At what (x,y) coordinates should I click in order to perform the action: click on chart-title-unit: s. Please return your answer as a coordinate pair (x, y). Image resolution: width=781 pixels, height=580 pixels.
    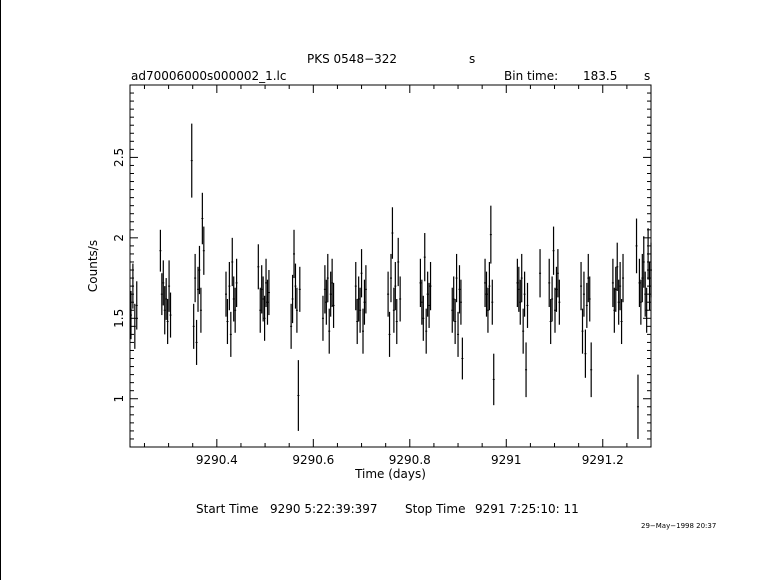
    Looking at the image, I should click on (472, 59).